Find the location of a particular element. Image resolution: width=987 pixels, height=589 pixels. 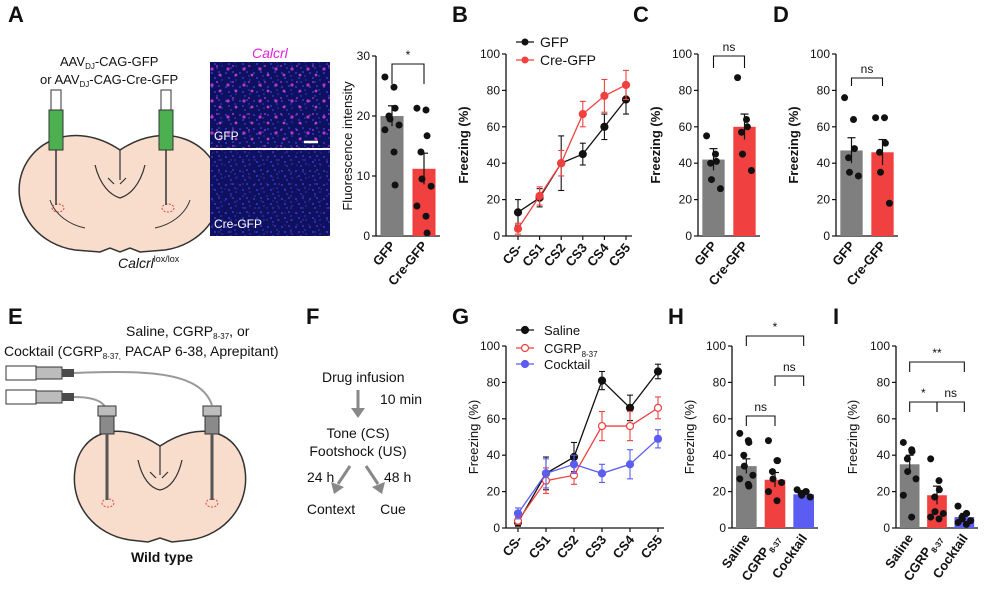

legend-label-cgrp: CGRP8-37 is located at coordinates (571, 350).